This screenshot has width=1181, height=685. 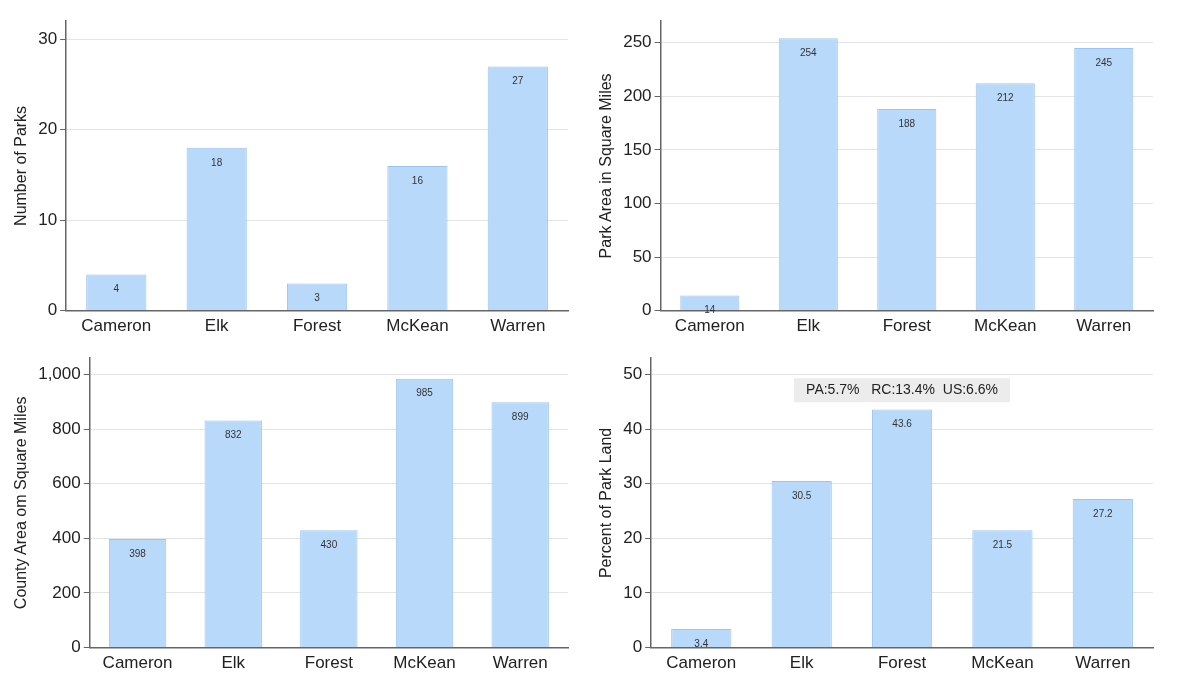 I want to click on data-label: 985, so click(x=425, y=393).